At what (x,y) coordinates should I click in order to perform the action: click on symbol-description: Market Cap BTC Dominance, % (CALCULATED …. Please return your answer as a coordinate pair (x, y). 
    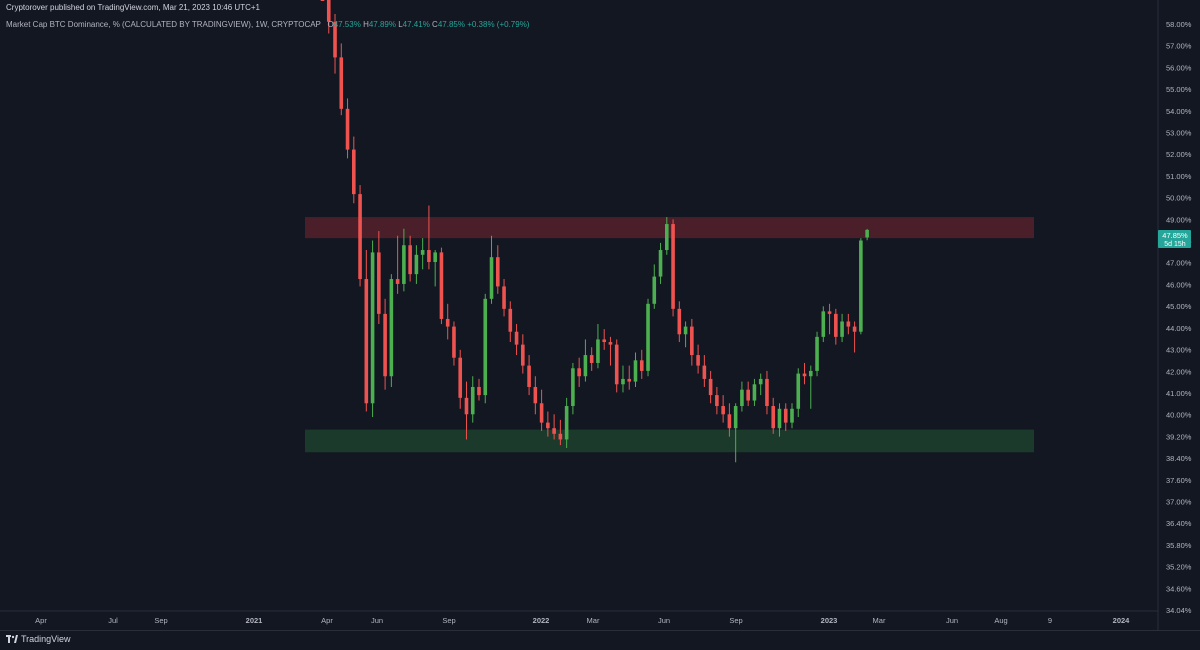
    Looking at the image, I should click on (163, 24).